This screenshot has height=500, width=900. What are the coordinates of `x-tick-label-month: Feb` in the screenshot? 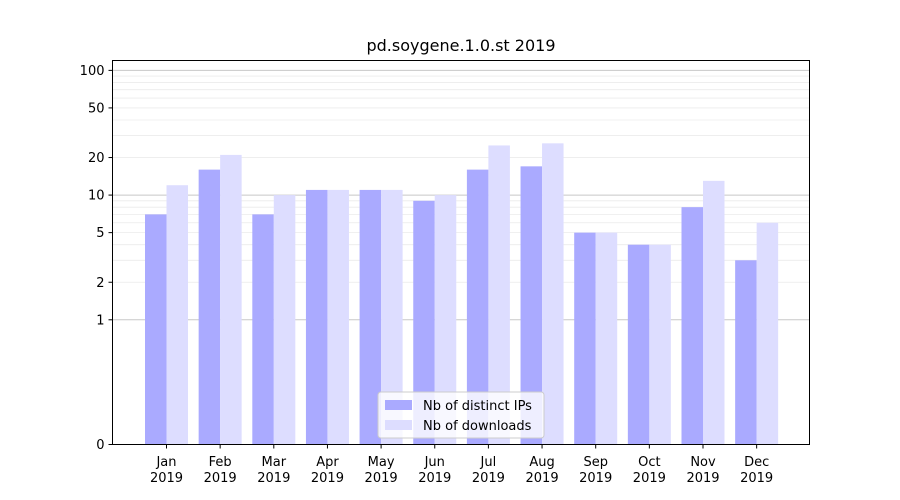 It's located at (220, 462).